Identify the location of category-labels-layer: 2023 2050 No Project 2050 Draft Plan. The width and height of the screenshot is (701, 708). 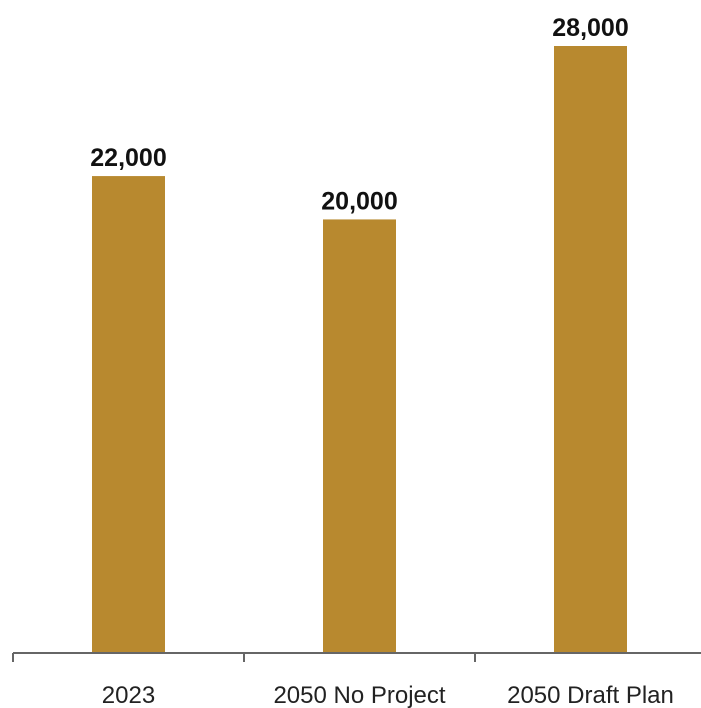
(388, 695).